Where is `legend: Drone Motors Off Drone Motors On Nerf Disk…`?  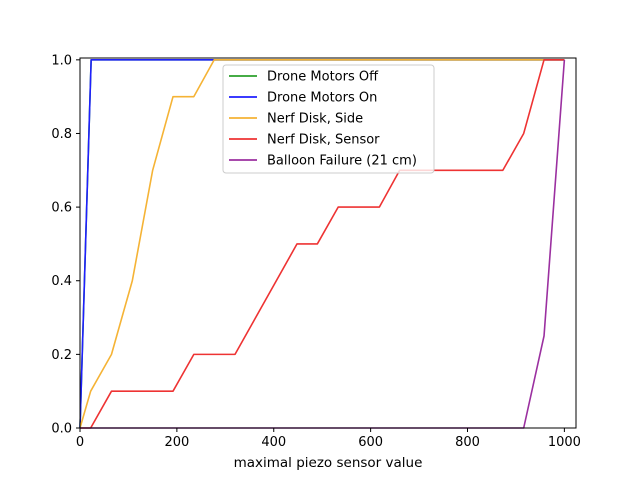
legend: Drone Motors Off Drone Motors On Nerf Disk… is located at coordinates (328, 119).